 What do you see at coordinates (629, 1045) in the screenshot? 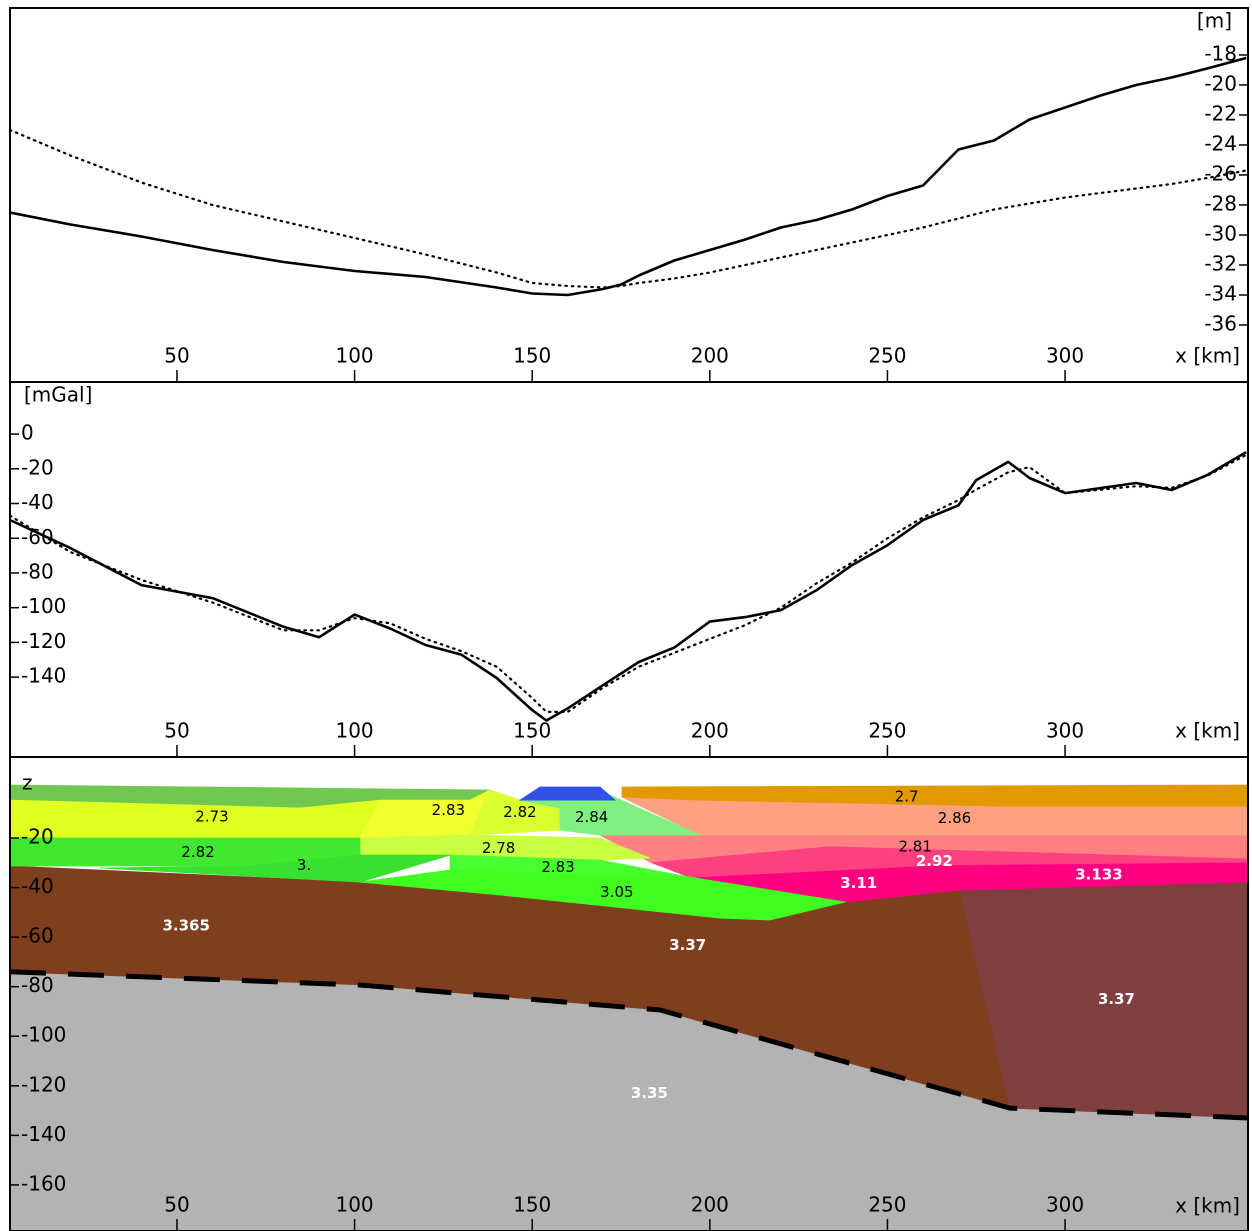
I see `boundary-line` at bounding box center [629, 1045].